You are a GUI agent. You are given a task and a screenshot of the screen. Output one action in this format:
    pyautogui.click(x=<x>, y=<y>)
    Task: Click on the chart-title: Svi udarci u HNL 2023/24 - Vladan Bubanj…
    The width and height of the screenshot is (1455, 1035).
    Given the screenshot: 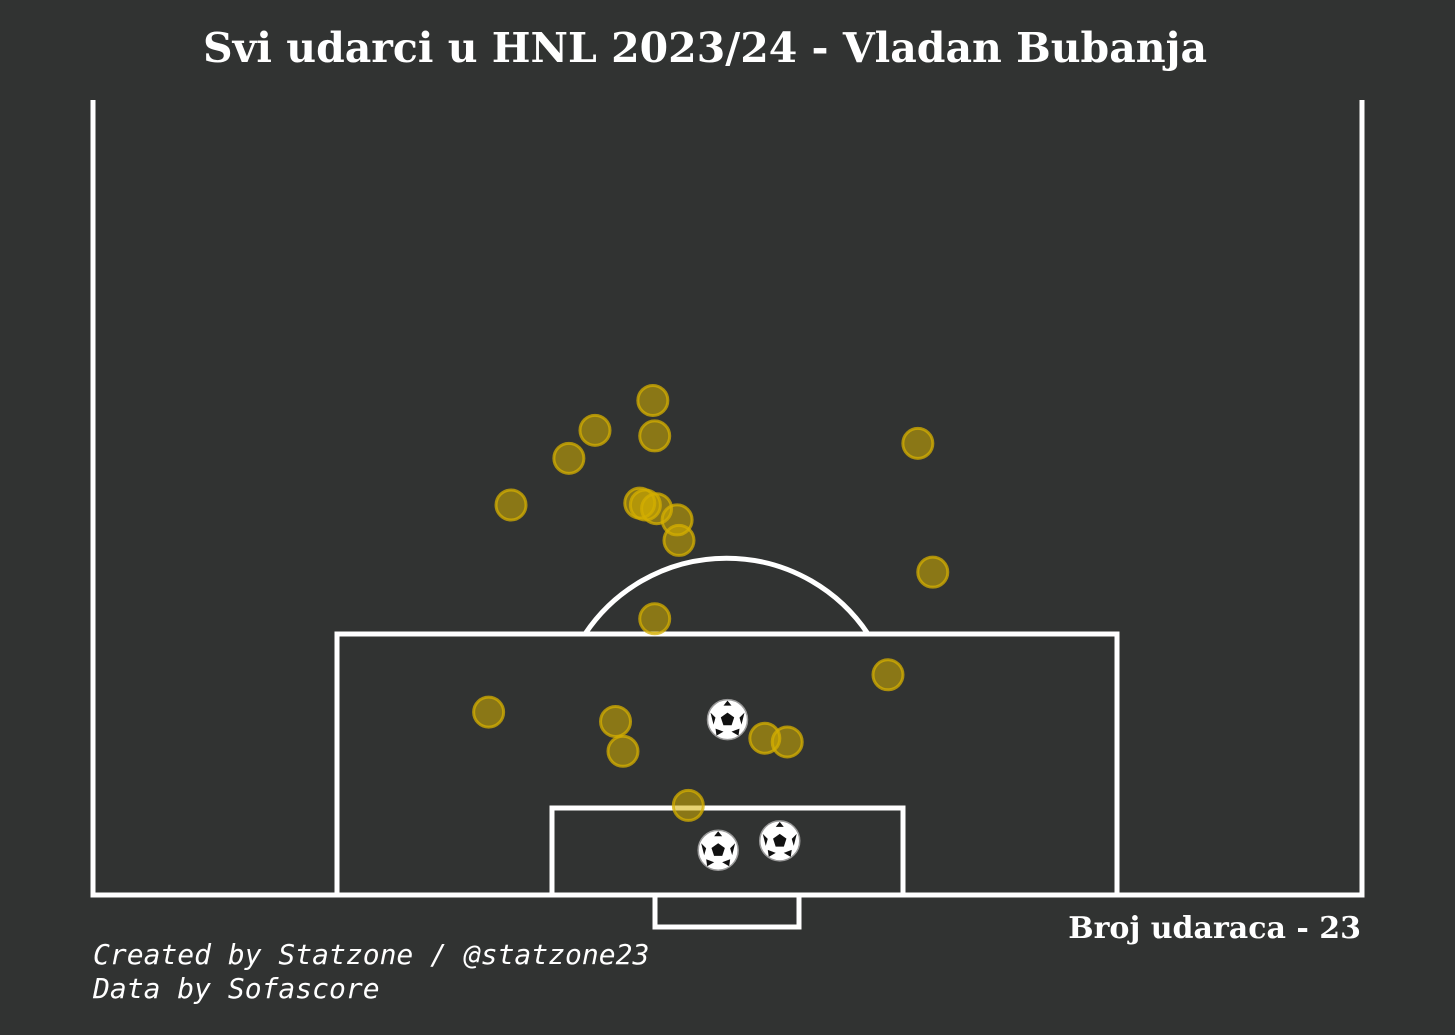 What is the action you would take?
    pyautogui.click(x=705, y=48)
    